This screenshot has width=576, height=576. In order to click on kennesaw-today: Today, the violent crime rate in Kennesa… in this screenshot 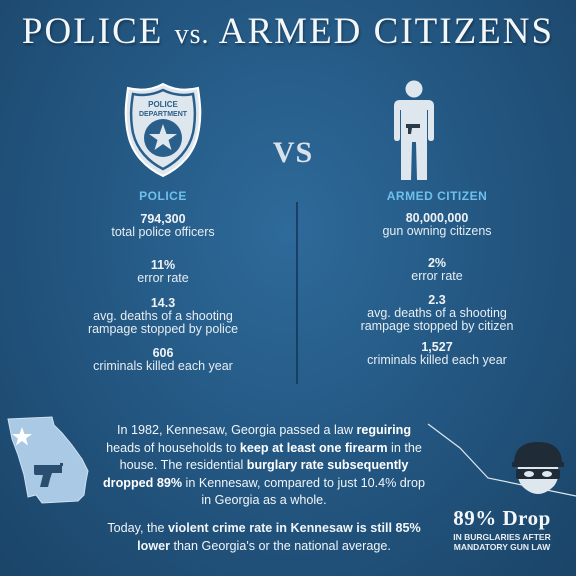, I will do `click(264, 537)`.